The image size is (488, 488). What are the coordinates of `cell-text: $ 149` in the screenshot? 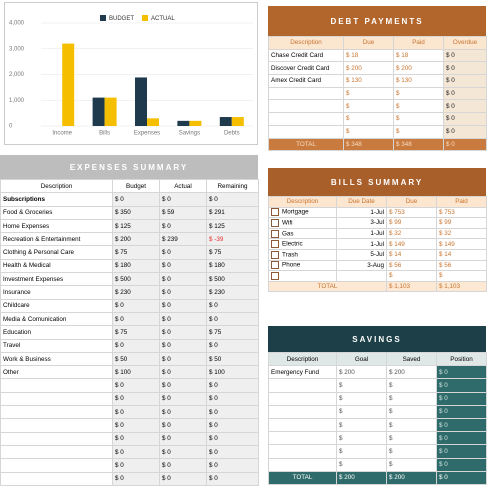 It's located at (397, 244).